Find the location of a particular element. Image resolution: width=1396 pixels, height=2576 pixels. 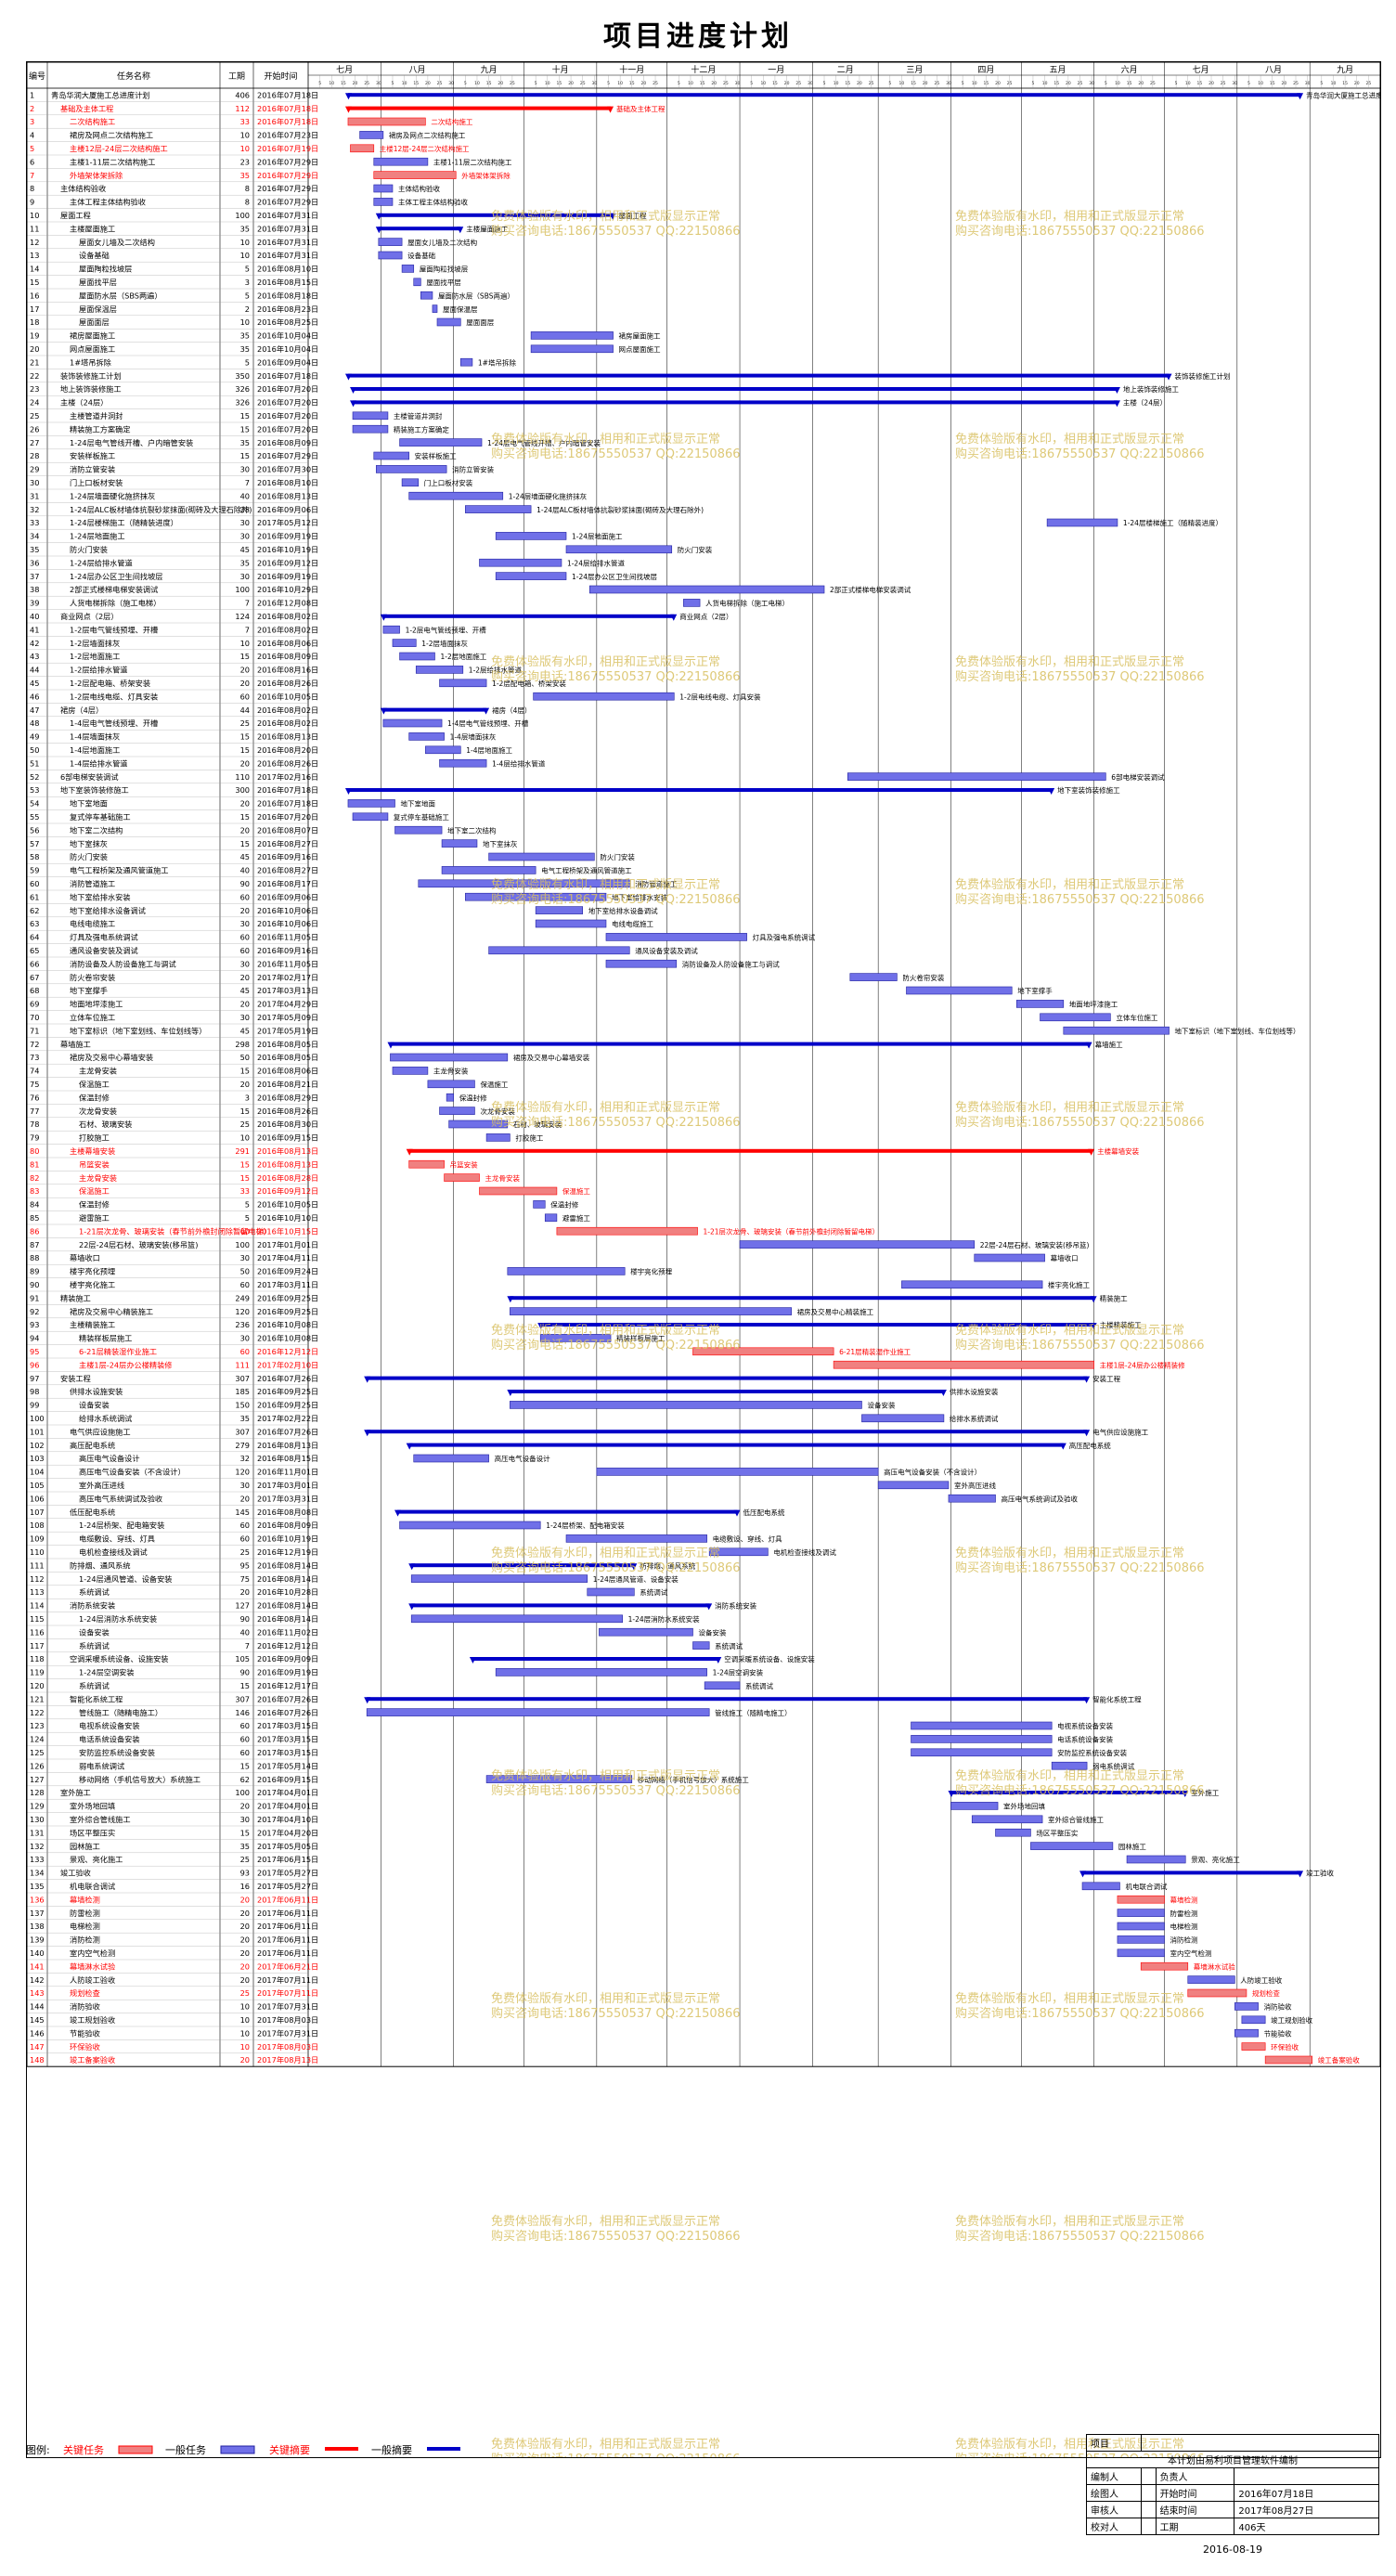

task-duration: 32 is located at coordinates (245, 1458).